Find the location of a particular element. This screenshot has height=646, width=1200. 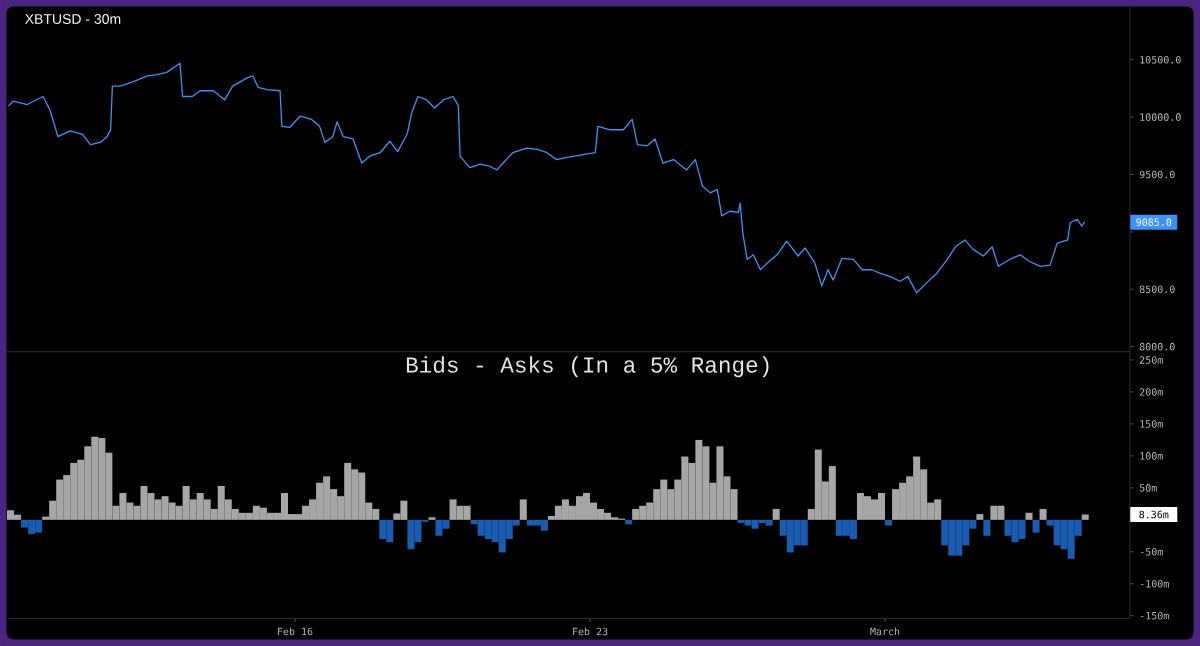

y-tick-label: -150m is located at coordinates (1154, 615).